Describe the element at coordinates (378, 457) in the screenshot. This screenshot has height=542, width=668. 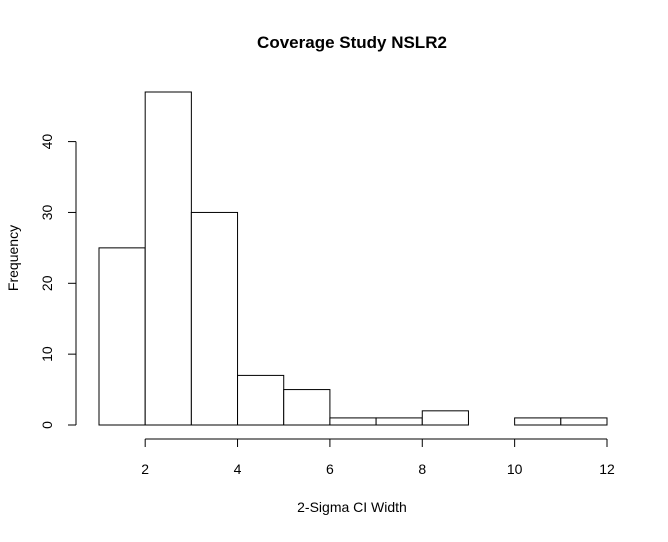
I see `x-axis: 2 4 6 8 10 12` at that location.